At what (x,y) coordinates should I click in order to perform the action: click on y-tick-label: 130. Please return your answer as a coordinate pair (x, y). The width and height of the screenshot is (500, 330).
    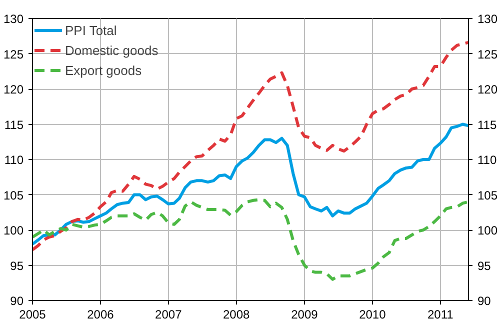
    Looking at the image, I should click on (13, 19).